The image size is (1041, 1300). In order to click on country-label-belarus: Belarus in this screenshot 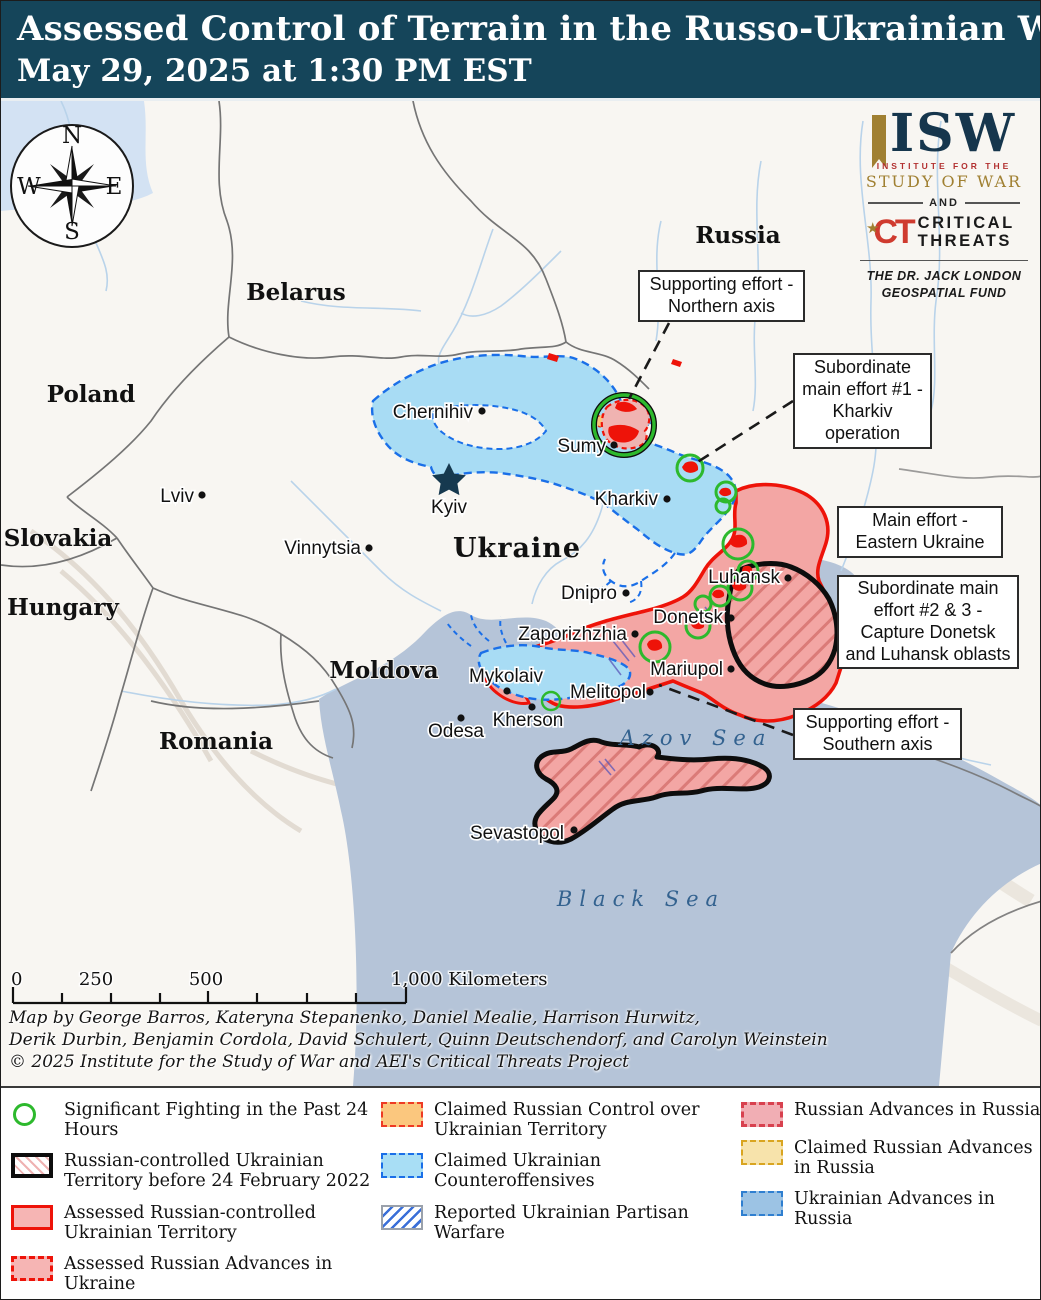, I will do `click(296, 292)`.